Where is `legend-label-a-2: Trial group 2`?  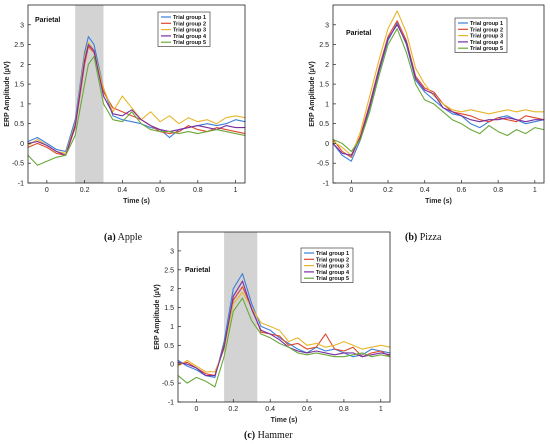 legend-label-a-2: Trial group 2 is located at coordinates (189, 24).